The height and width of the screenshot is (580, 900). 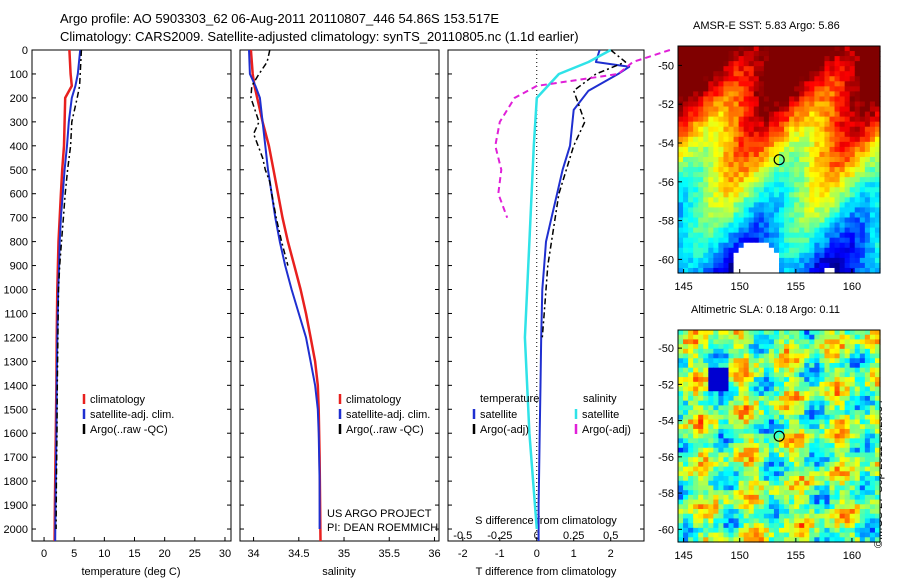 What do you see at coordinates (537, 554) in the screenshot?
I see `x-tick-label: 0` at bounding box center [537, 554].